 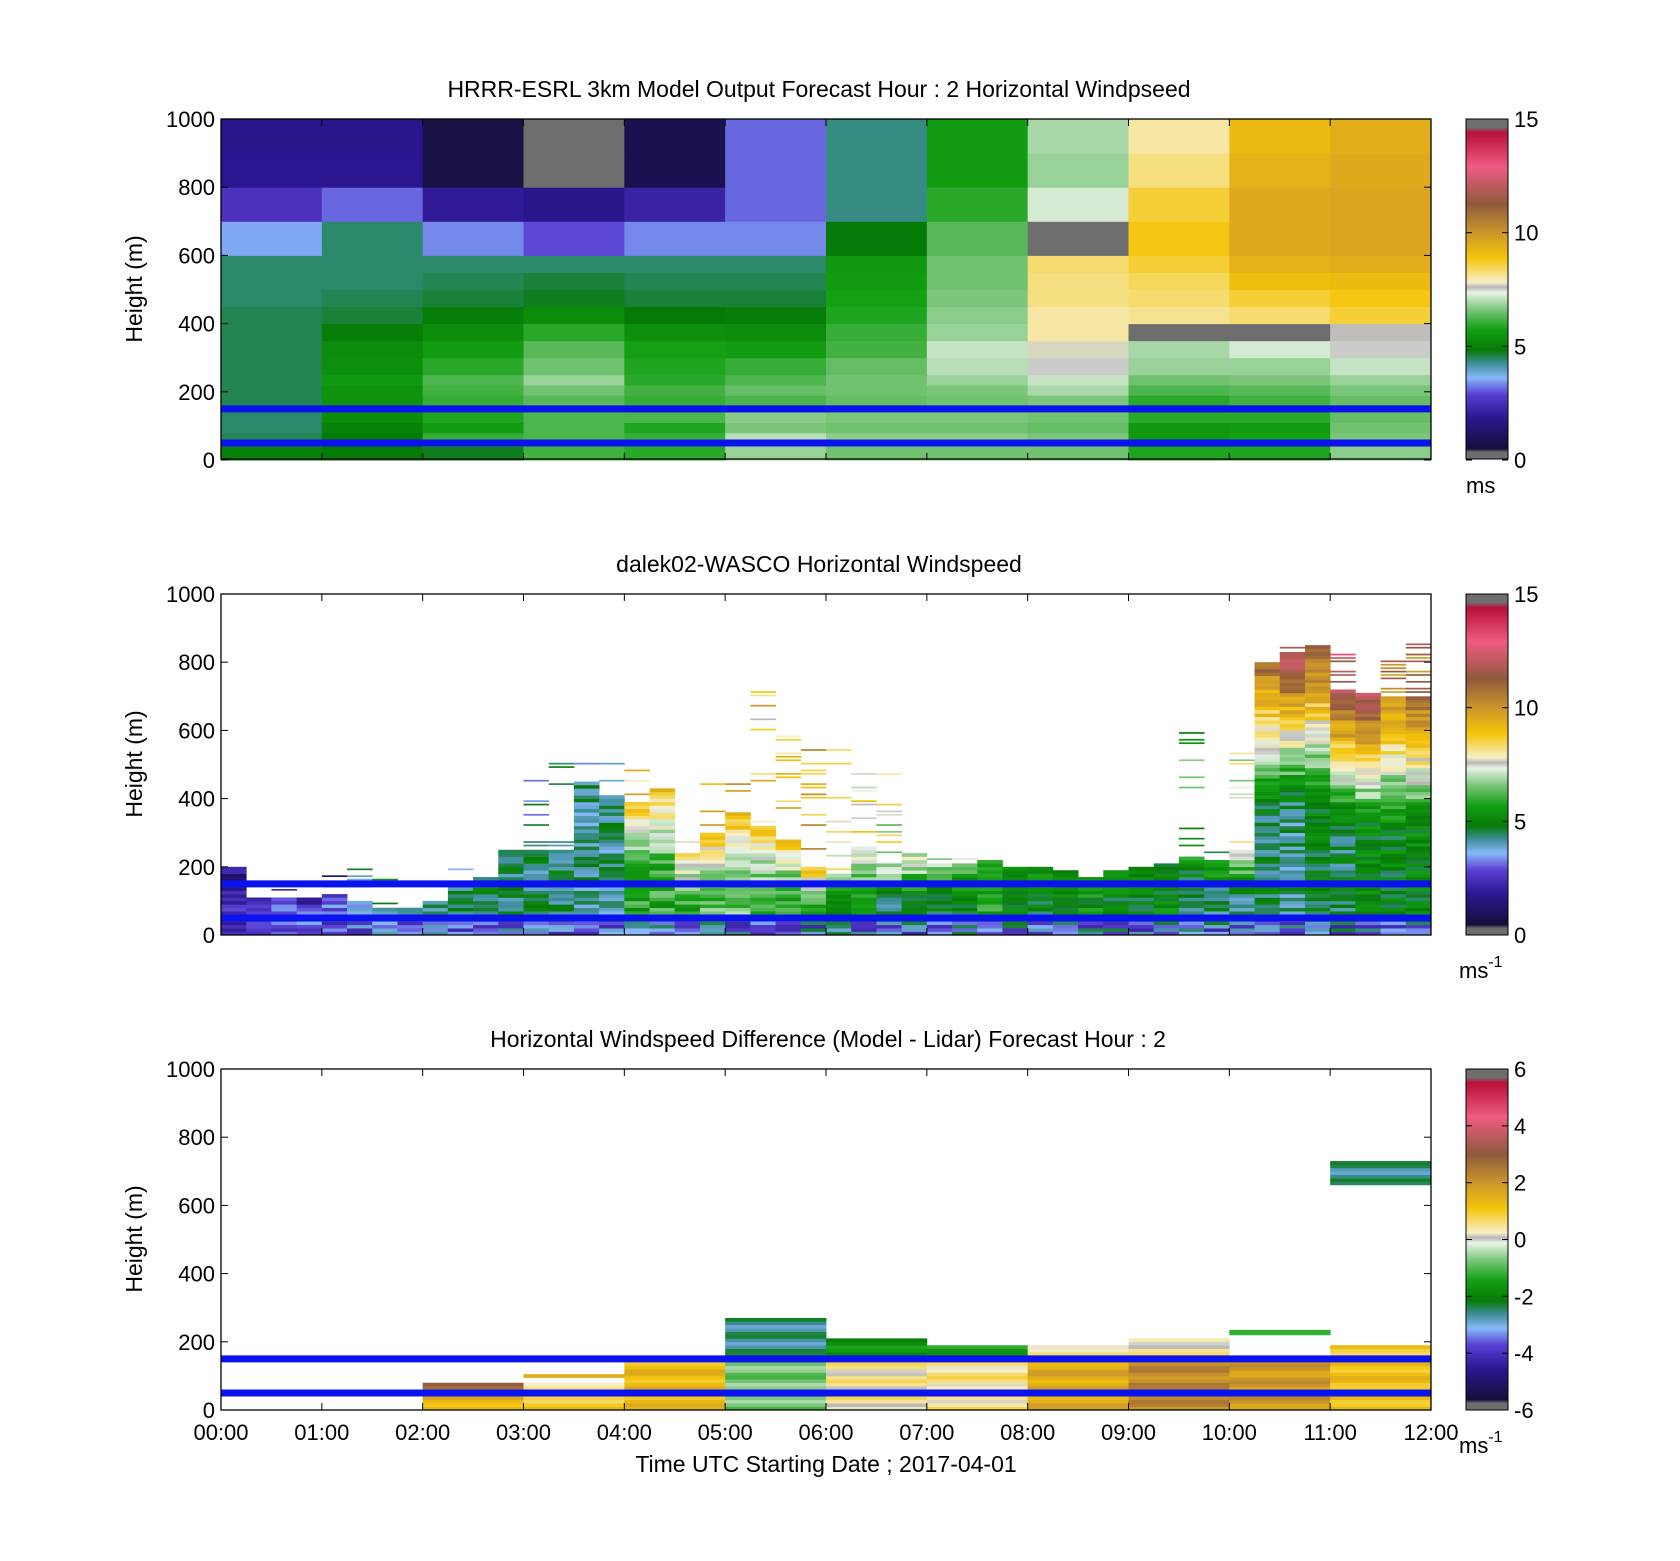 I want to click on panel-2-title: dalek02-WASCO Horizontal Windspeed, so click(x=819, y=564).